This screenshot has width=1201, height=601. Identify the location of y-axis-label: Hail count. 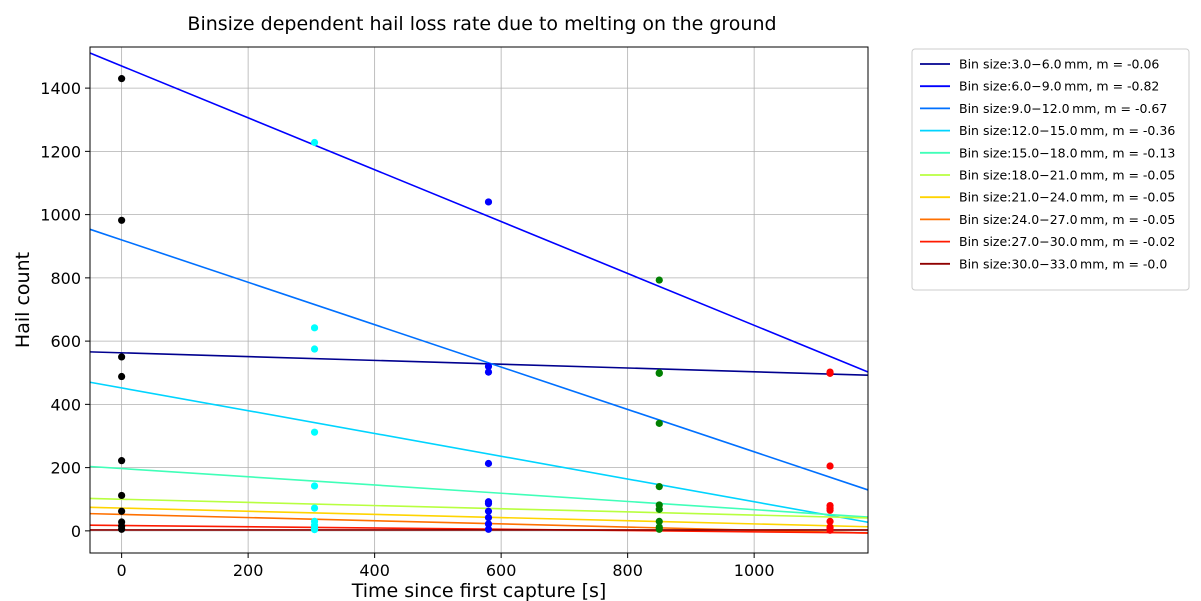
(23, 300).